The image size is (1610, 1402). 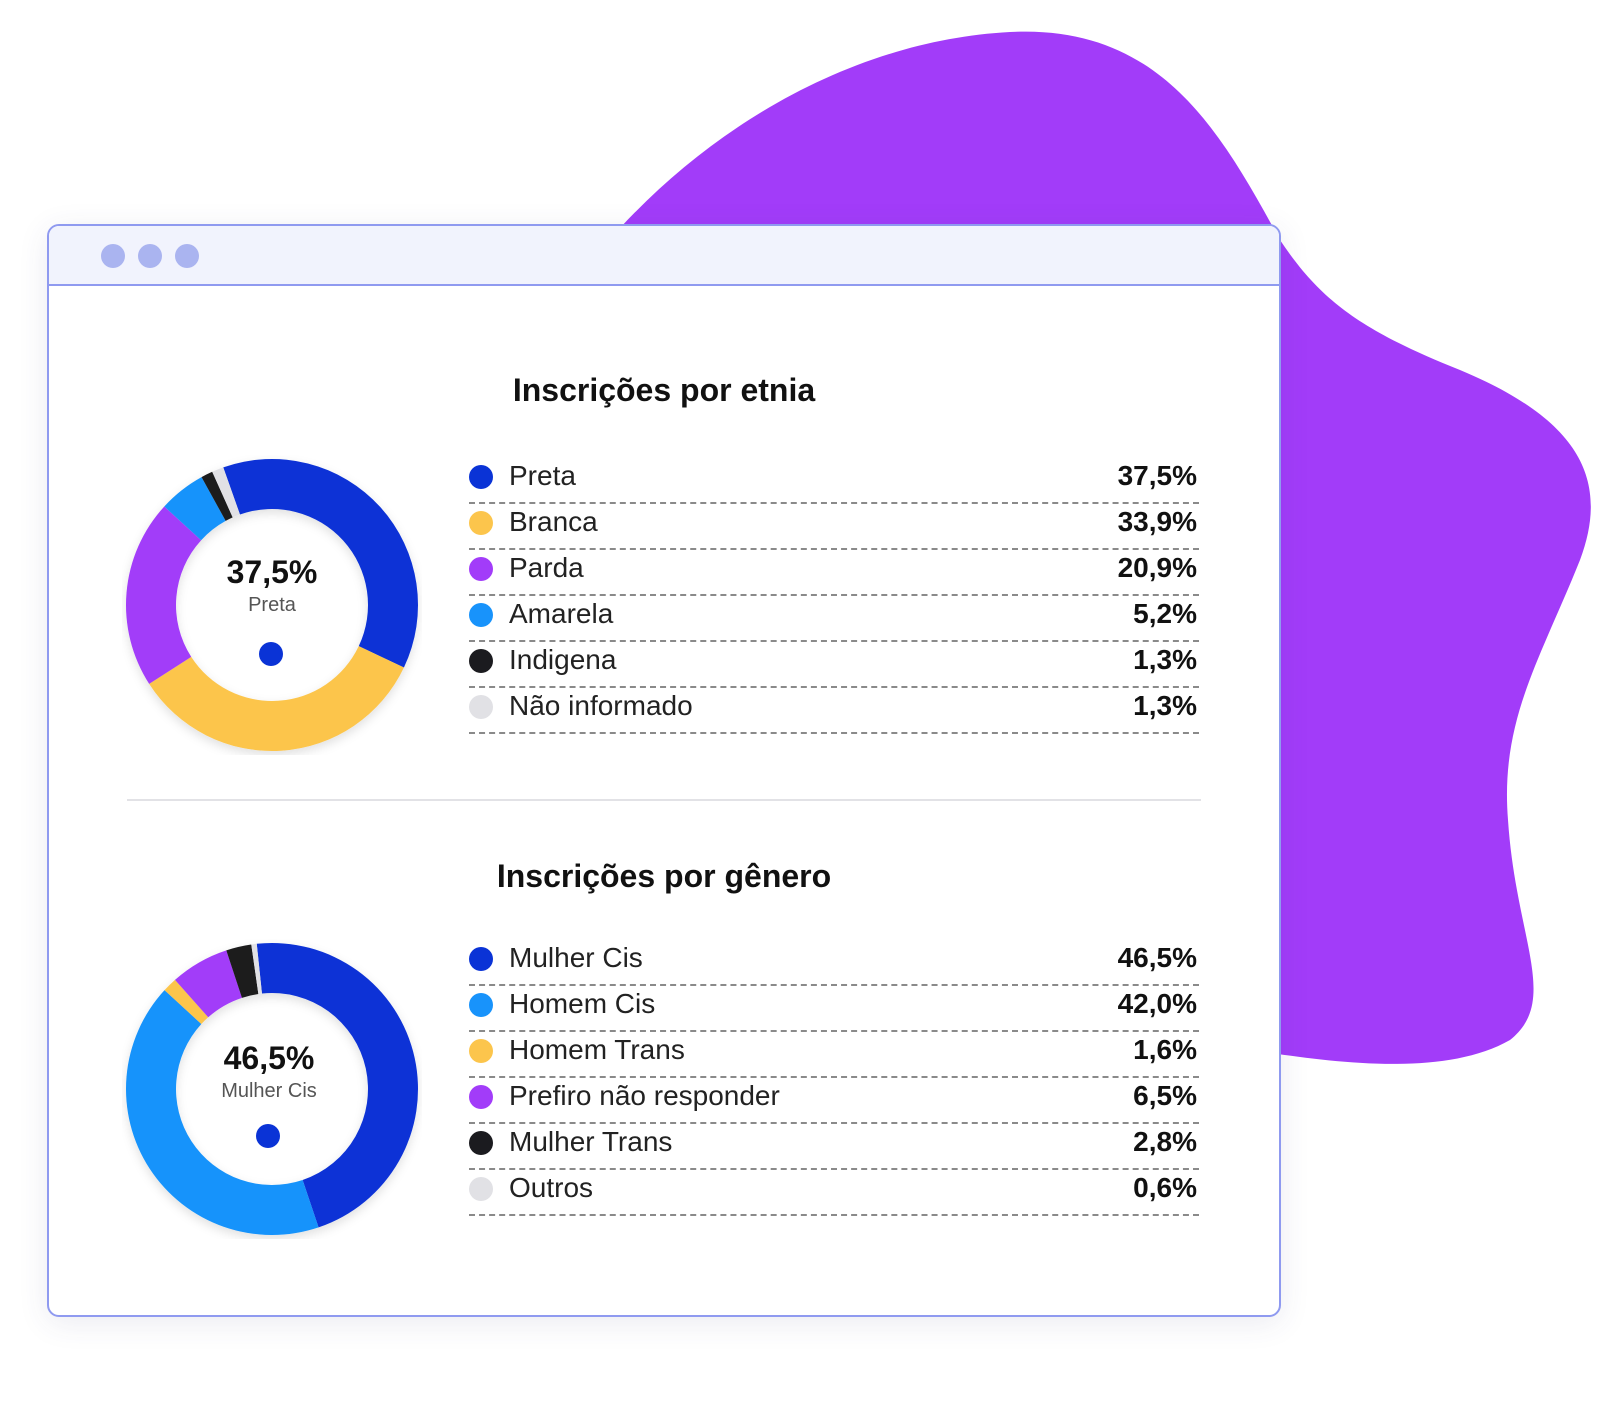 I want to click on donut-center-value: 37,5%, so click(x=272, y=572).